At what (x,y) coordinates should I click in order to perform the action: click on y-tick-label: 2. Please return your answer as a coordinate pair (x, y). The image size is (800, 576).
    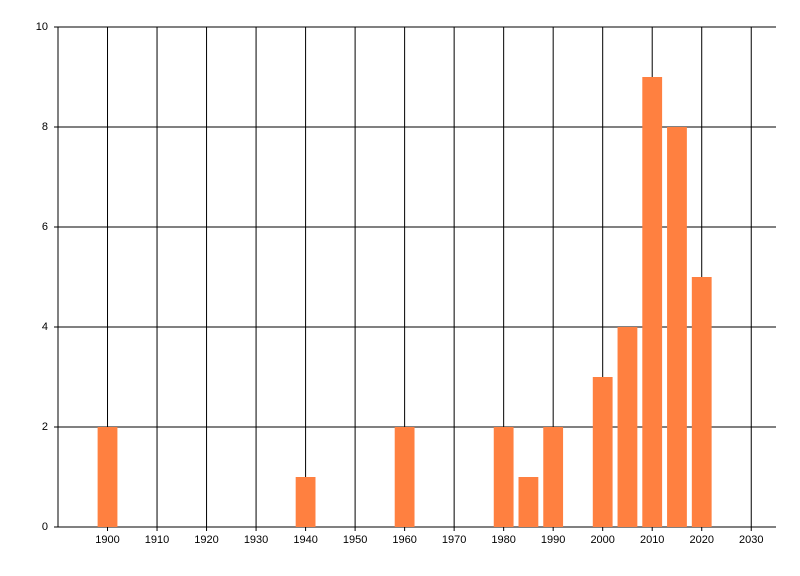
    Looking at the image, I should click on (45, 427).